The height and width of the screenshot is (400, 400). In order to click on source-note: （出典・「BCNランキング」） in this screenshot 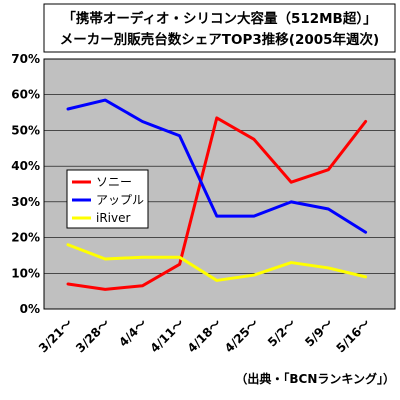, I will do `click(315, 378)`.